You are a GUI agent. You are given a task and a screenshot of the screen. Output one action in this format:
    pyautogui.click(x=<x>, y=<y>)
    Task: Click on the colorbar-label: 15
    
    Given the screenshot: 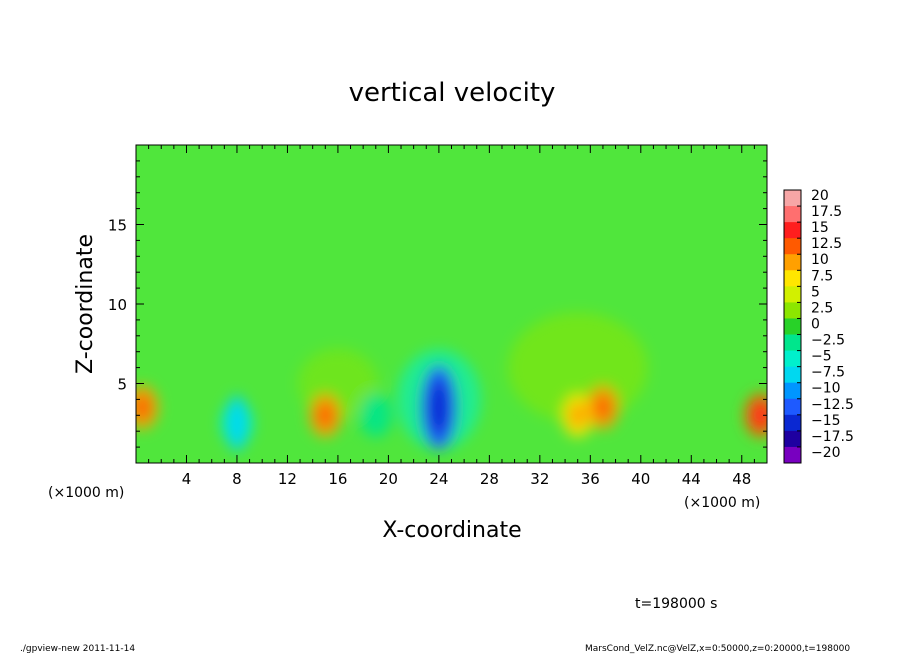 What is the action you would take?
    pyautogui.click(x=820, y=228)
    